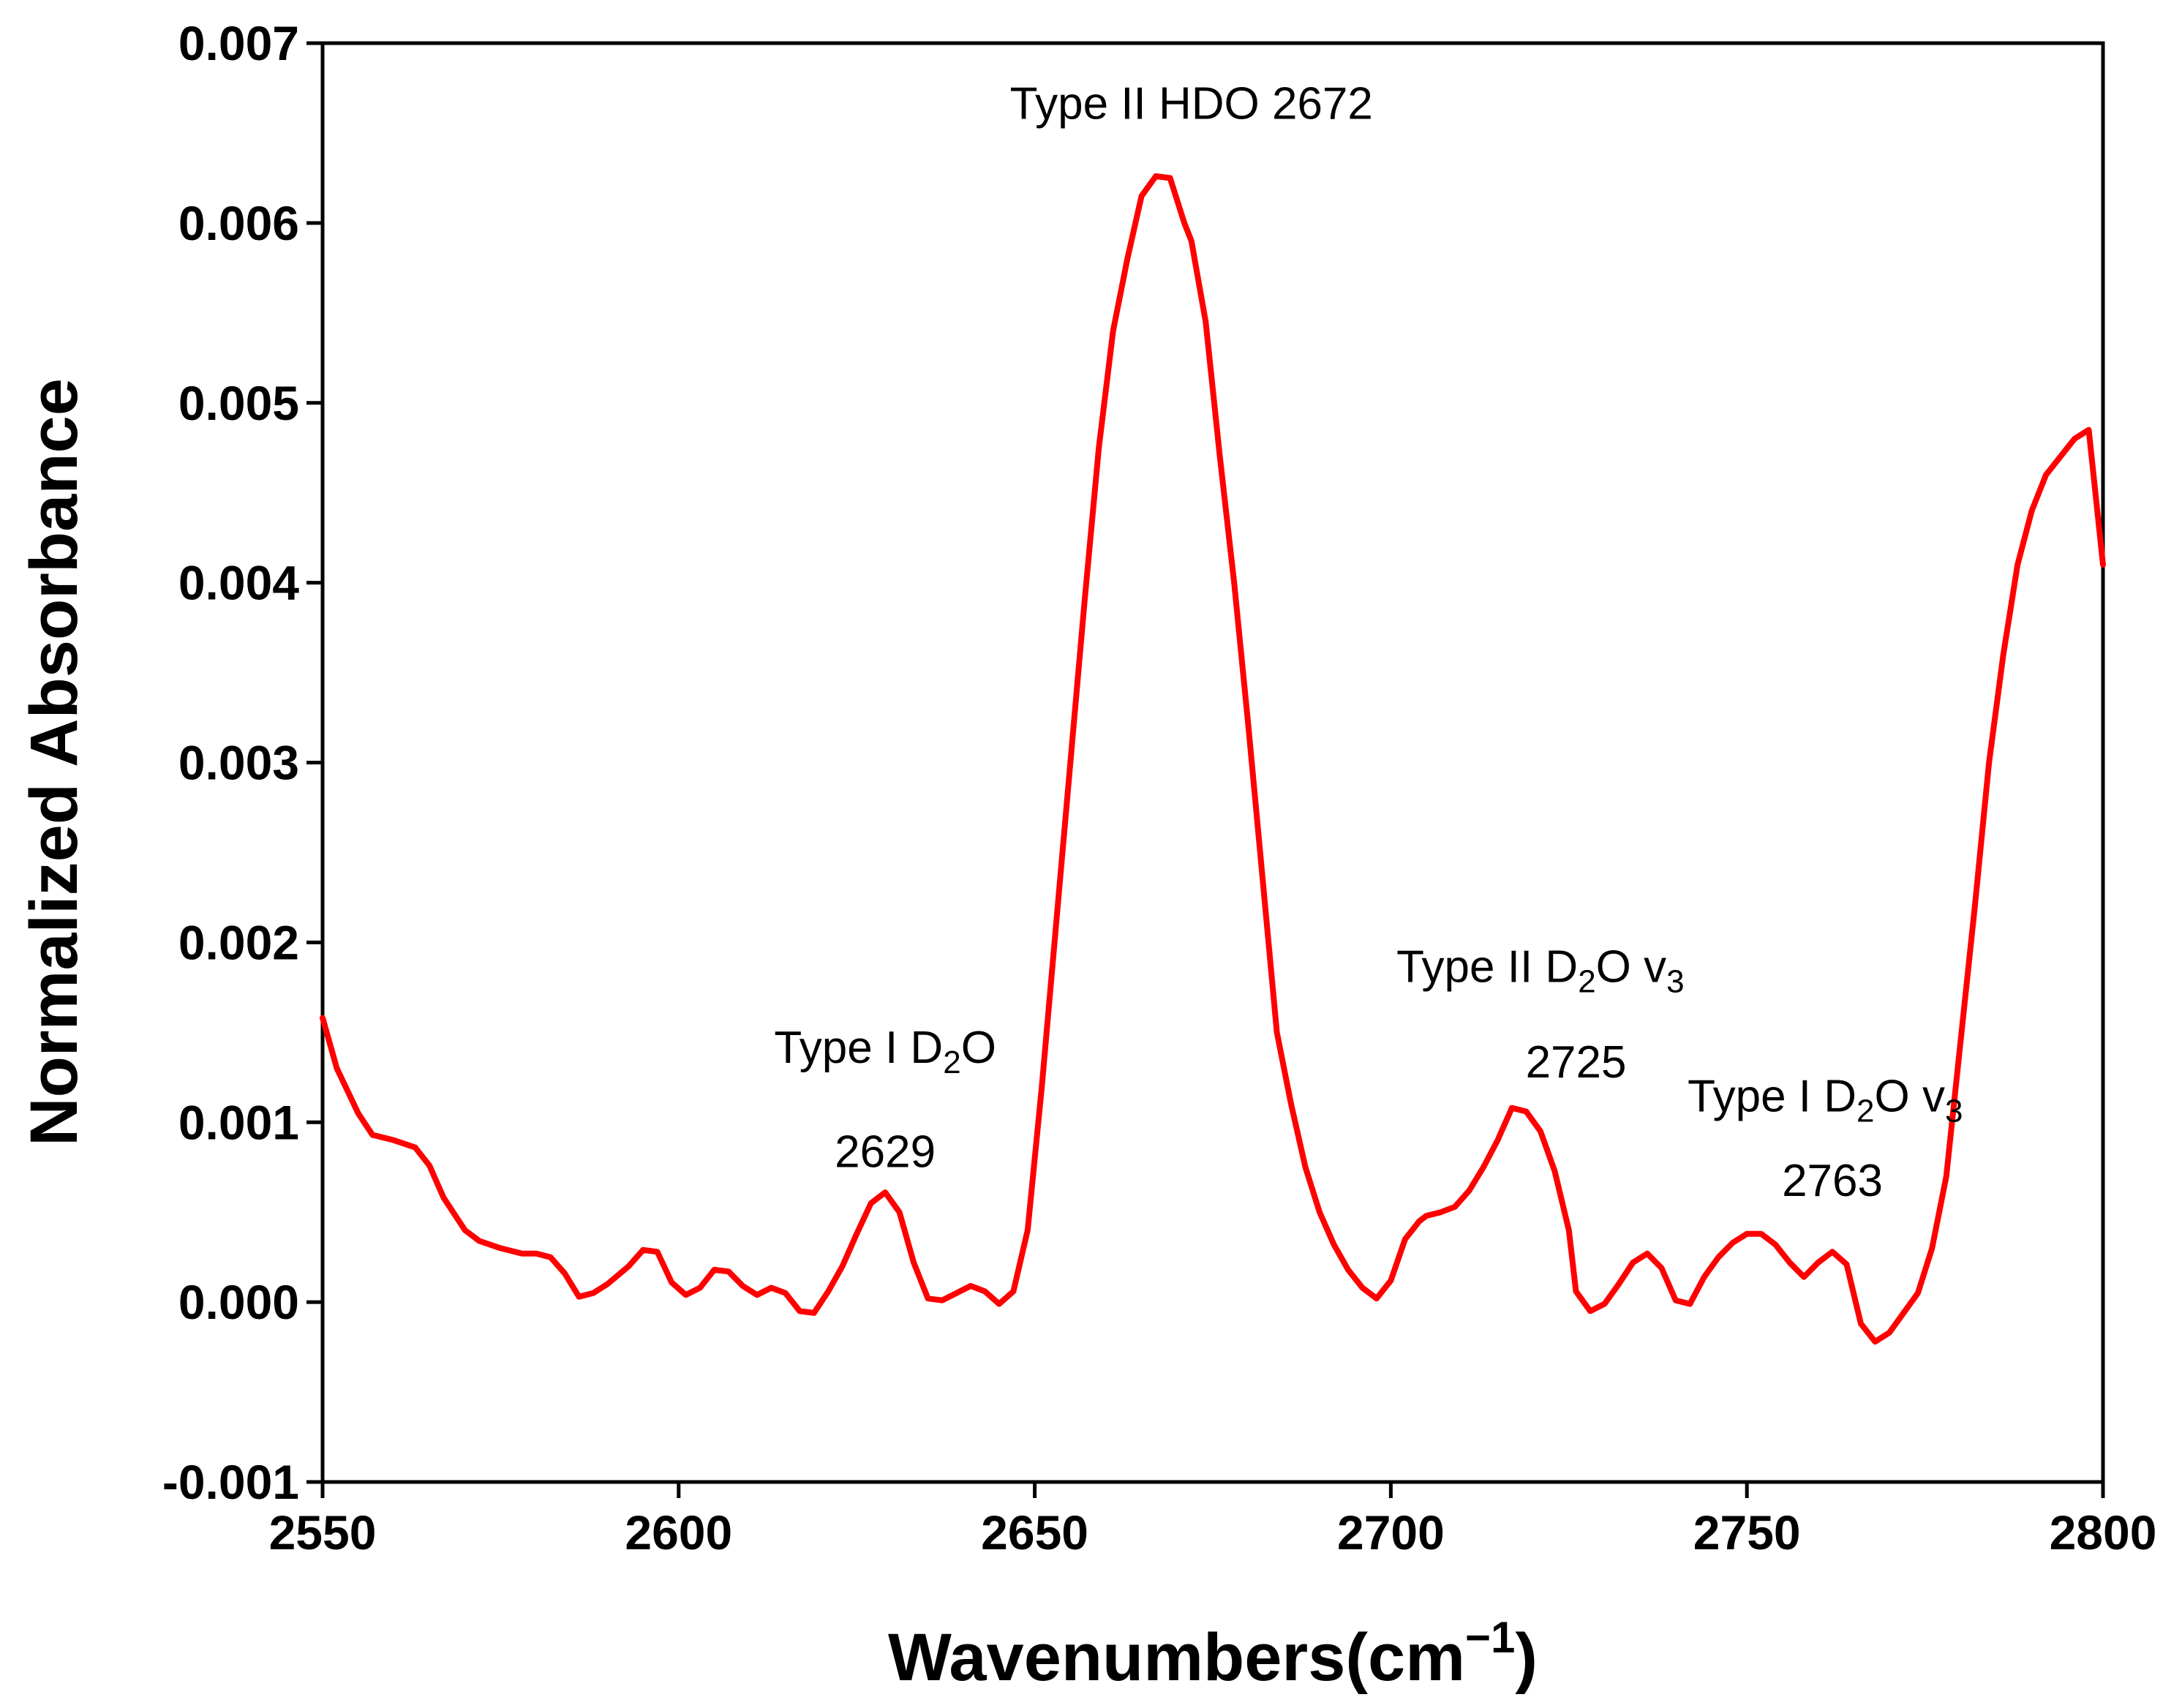 This screenshot has width=2182, height=1708. Describe the element at coordinates (238, 403) in the screenshot. I see `y-tick-label: 0.005` at that location.